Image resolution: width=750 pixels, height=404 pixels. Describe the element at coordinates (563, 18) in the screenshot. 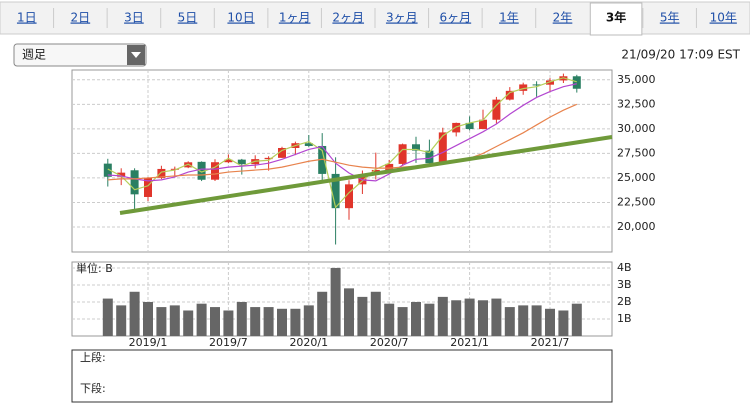

I see `tab: 2年` at that location.